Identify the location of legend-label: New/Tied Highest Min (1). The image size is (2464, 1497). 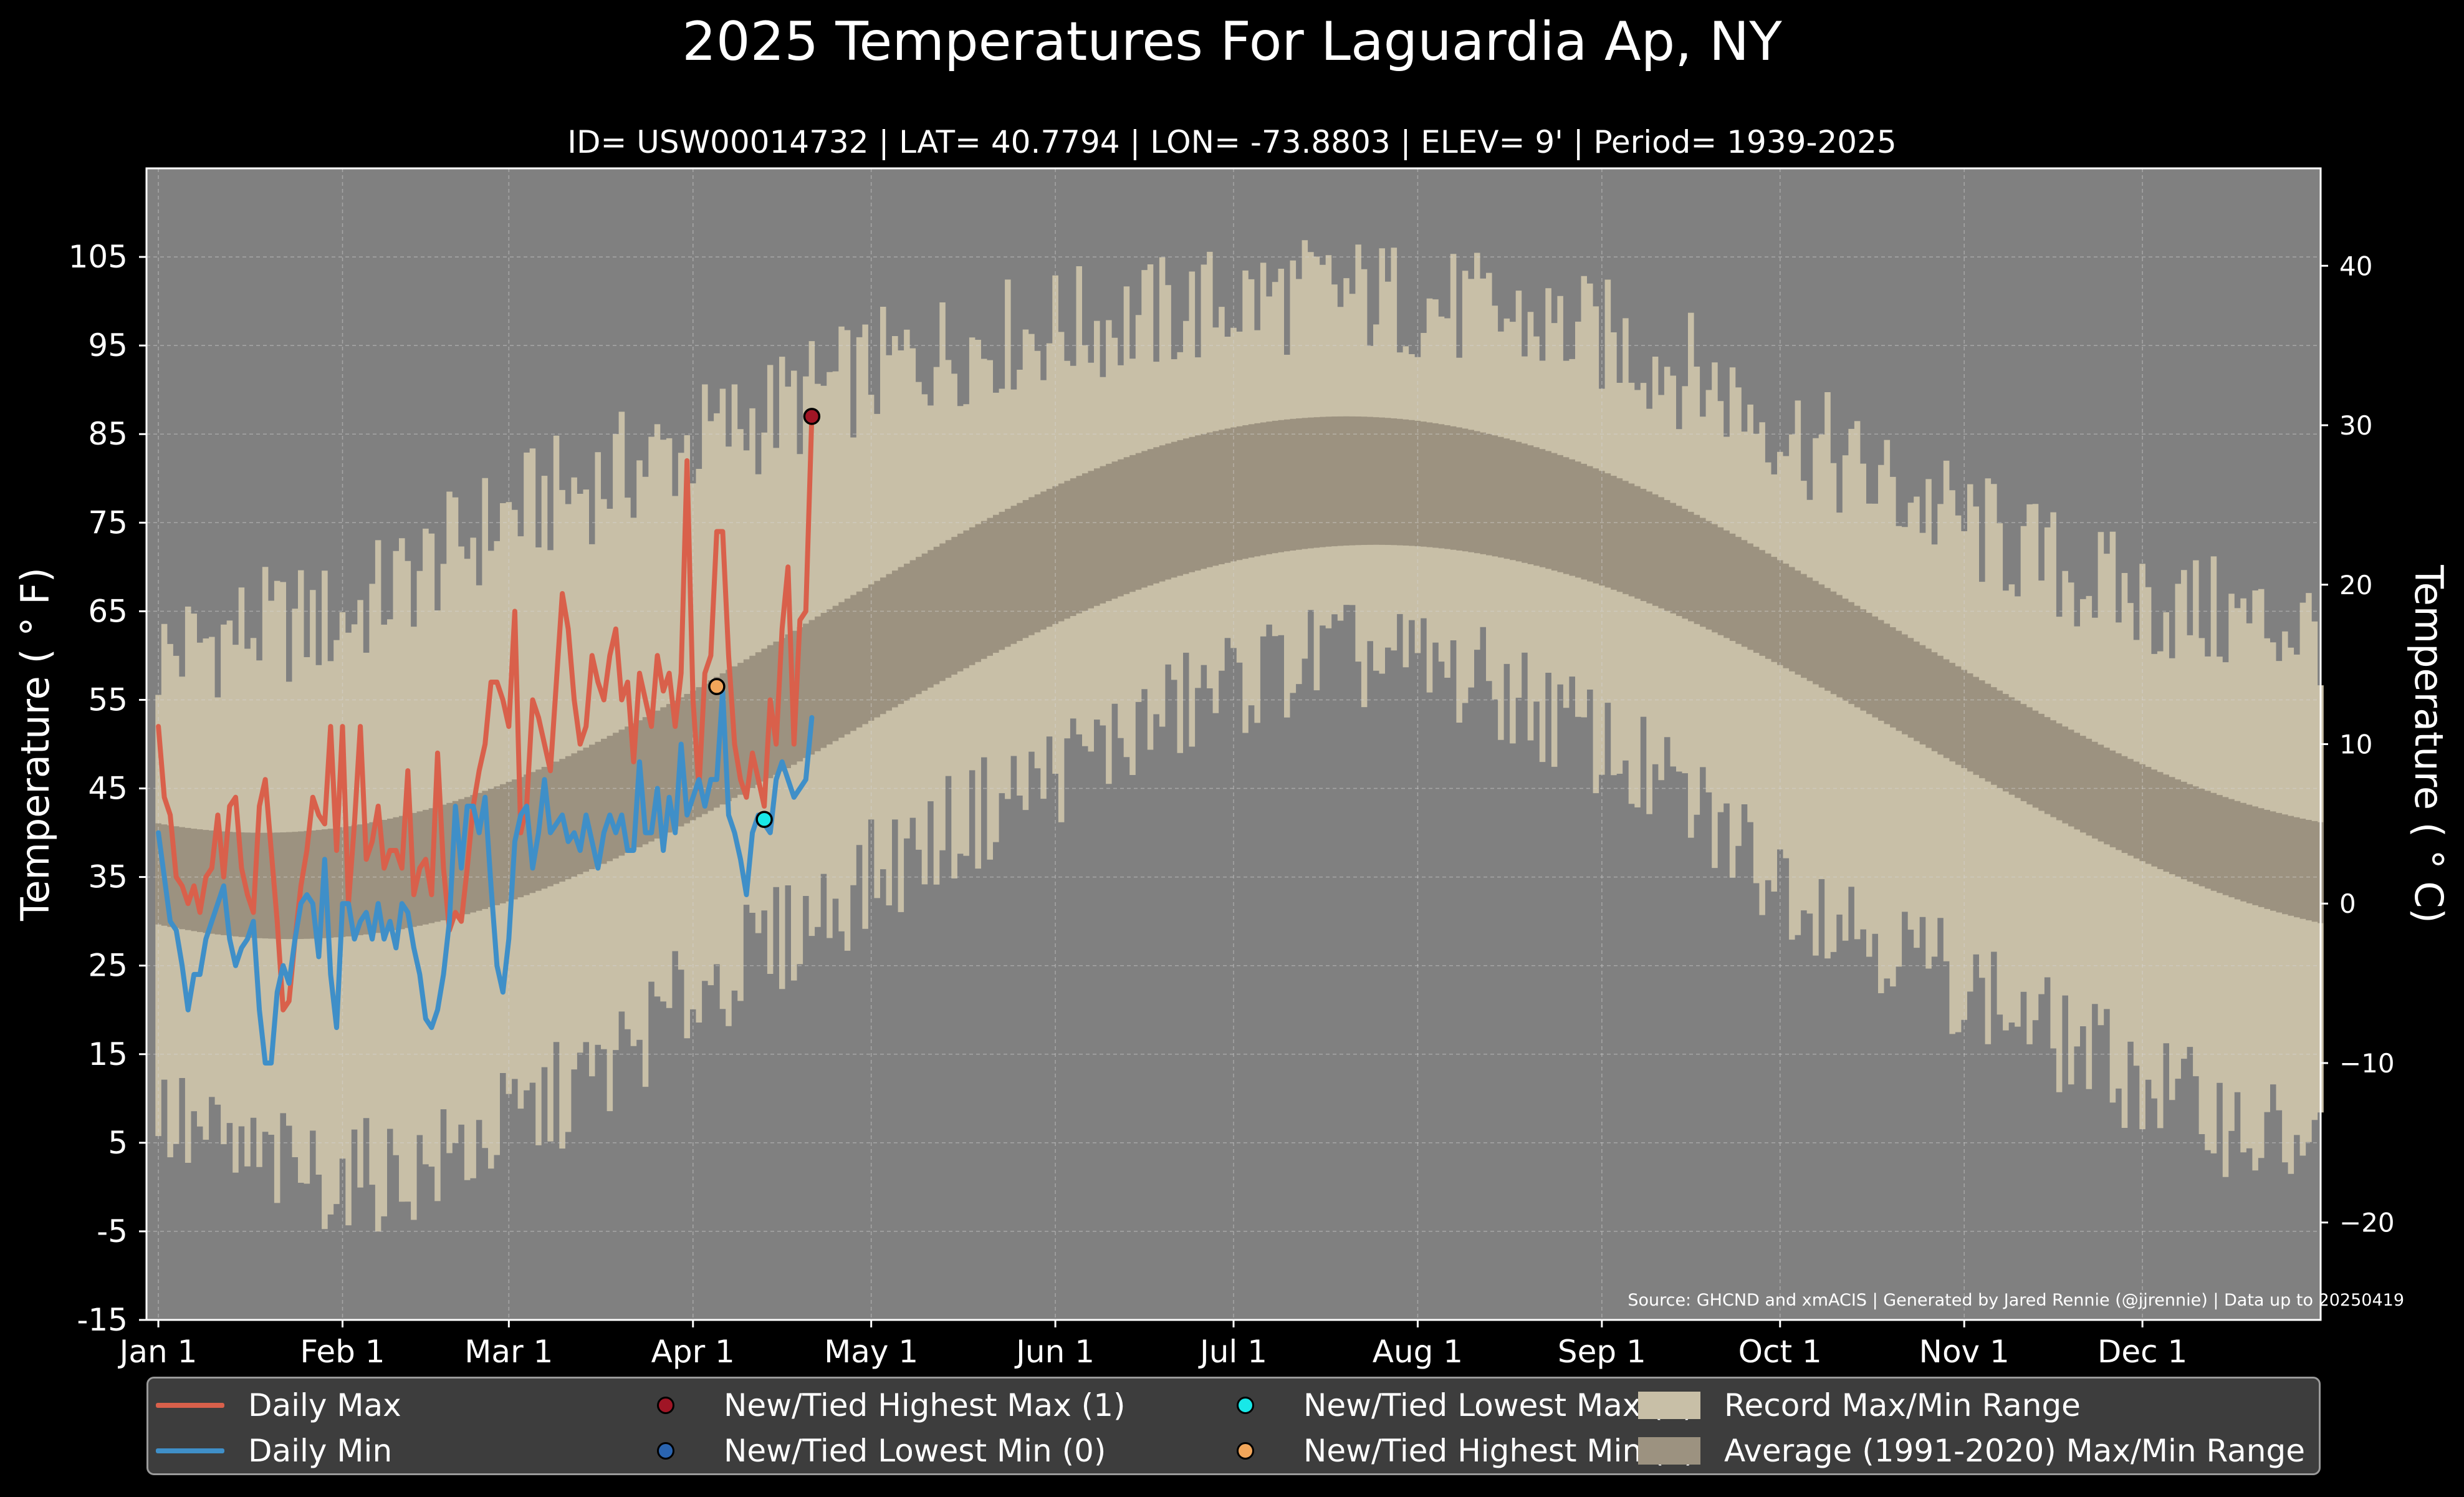
(1499, 1451).